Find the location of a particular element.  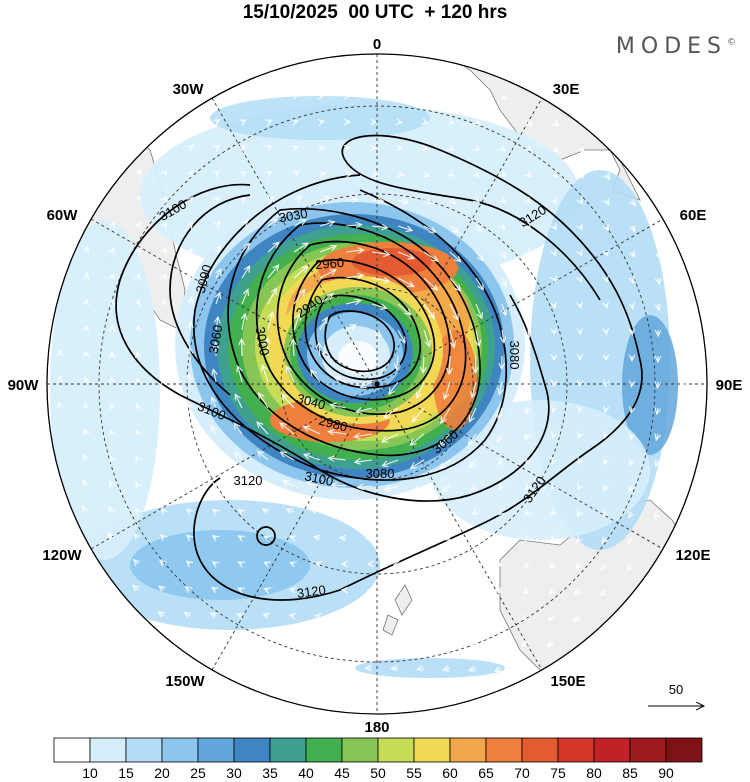

contour-label: 2960 is located at coordinates (330, 263).